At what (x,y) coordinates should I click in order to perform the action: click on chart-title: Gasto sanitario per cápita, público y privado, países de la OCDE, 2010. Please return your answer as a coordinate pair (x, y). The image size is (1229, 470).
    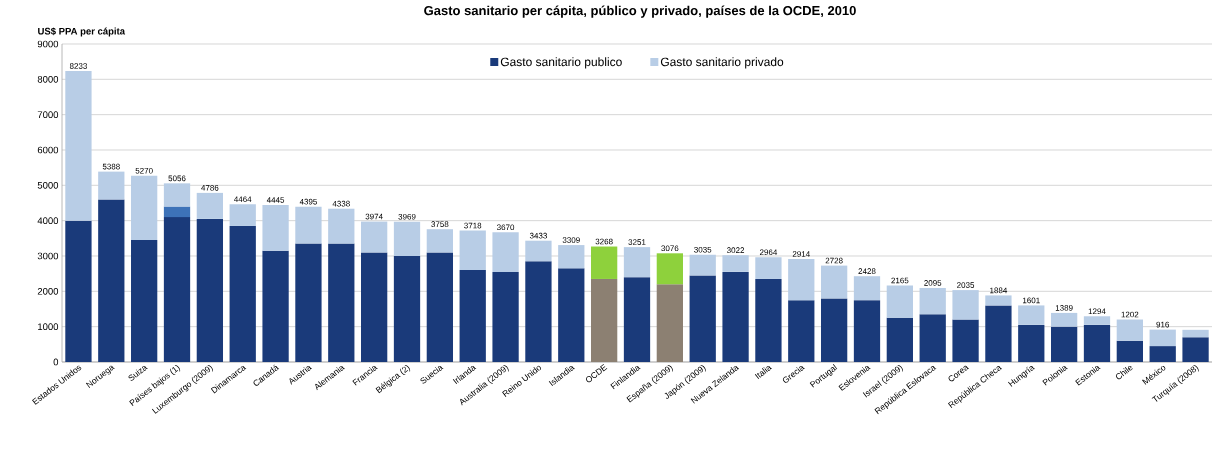
    Looking at the image, I should click on (640, 11).